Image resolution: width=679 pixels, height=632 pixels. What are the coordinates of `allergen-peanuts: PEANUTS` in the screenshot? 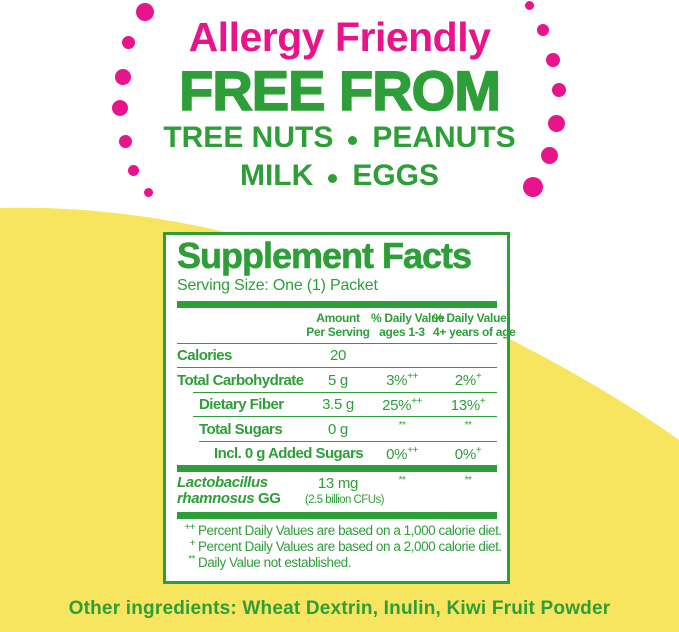 It's located at (444, 137).